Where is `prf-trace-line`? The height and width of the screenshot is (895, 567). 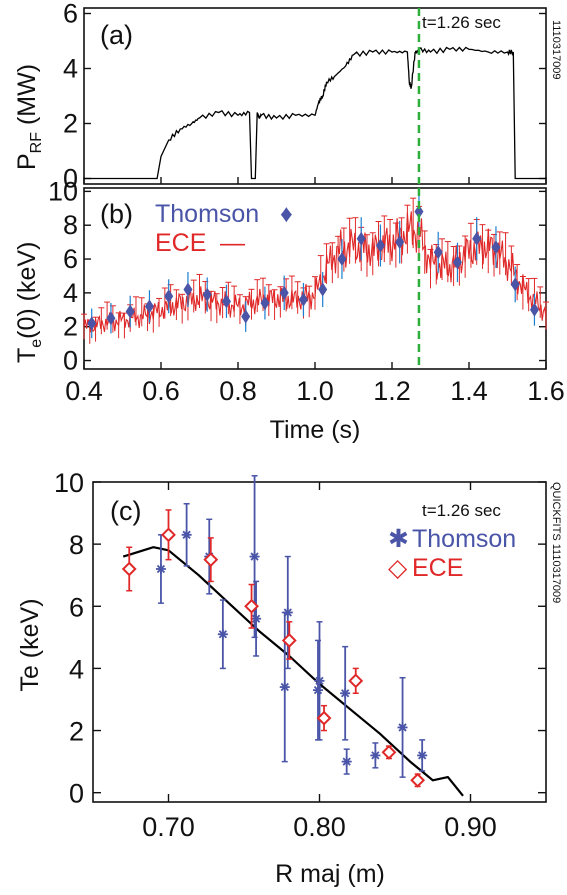
prf-trace-line is located at coordinates (315, 113).